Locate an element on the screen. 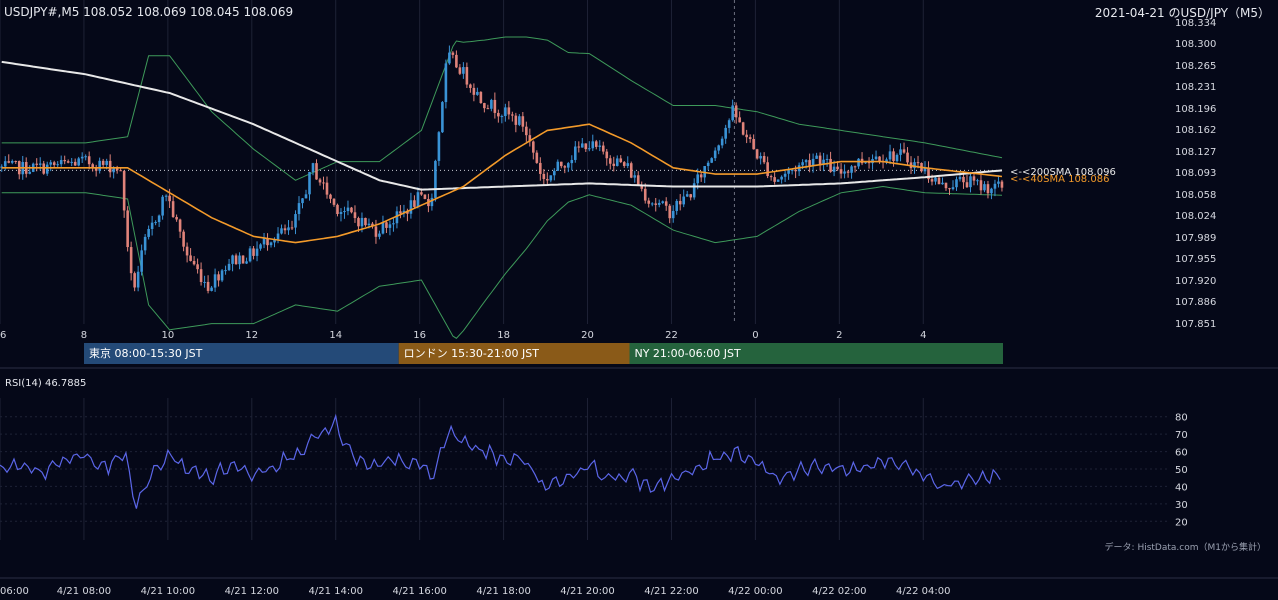  hour-tick-label: 22 is located at coordinates (671, 335).